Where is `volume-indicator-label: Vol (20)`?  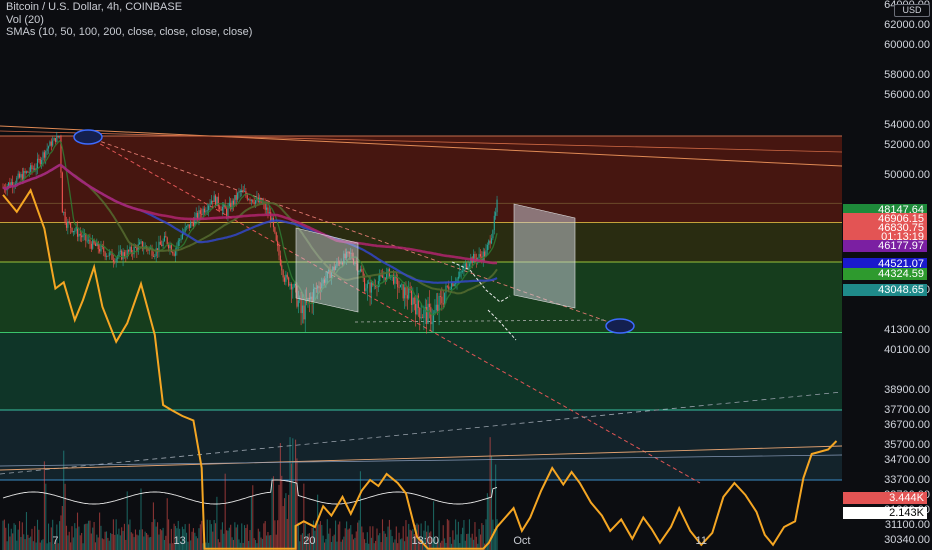 volume-indicator-label: Vol (20) is located at coordinates (25, 19).